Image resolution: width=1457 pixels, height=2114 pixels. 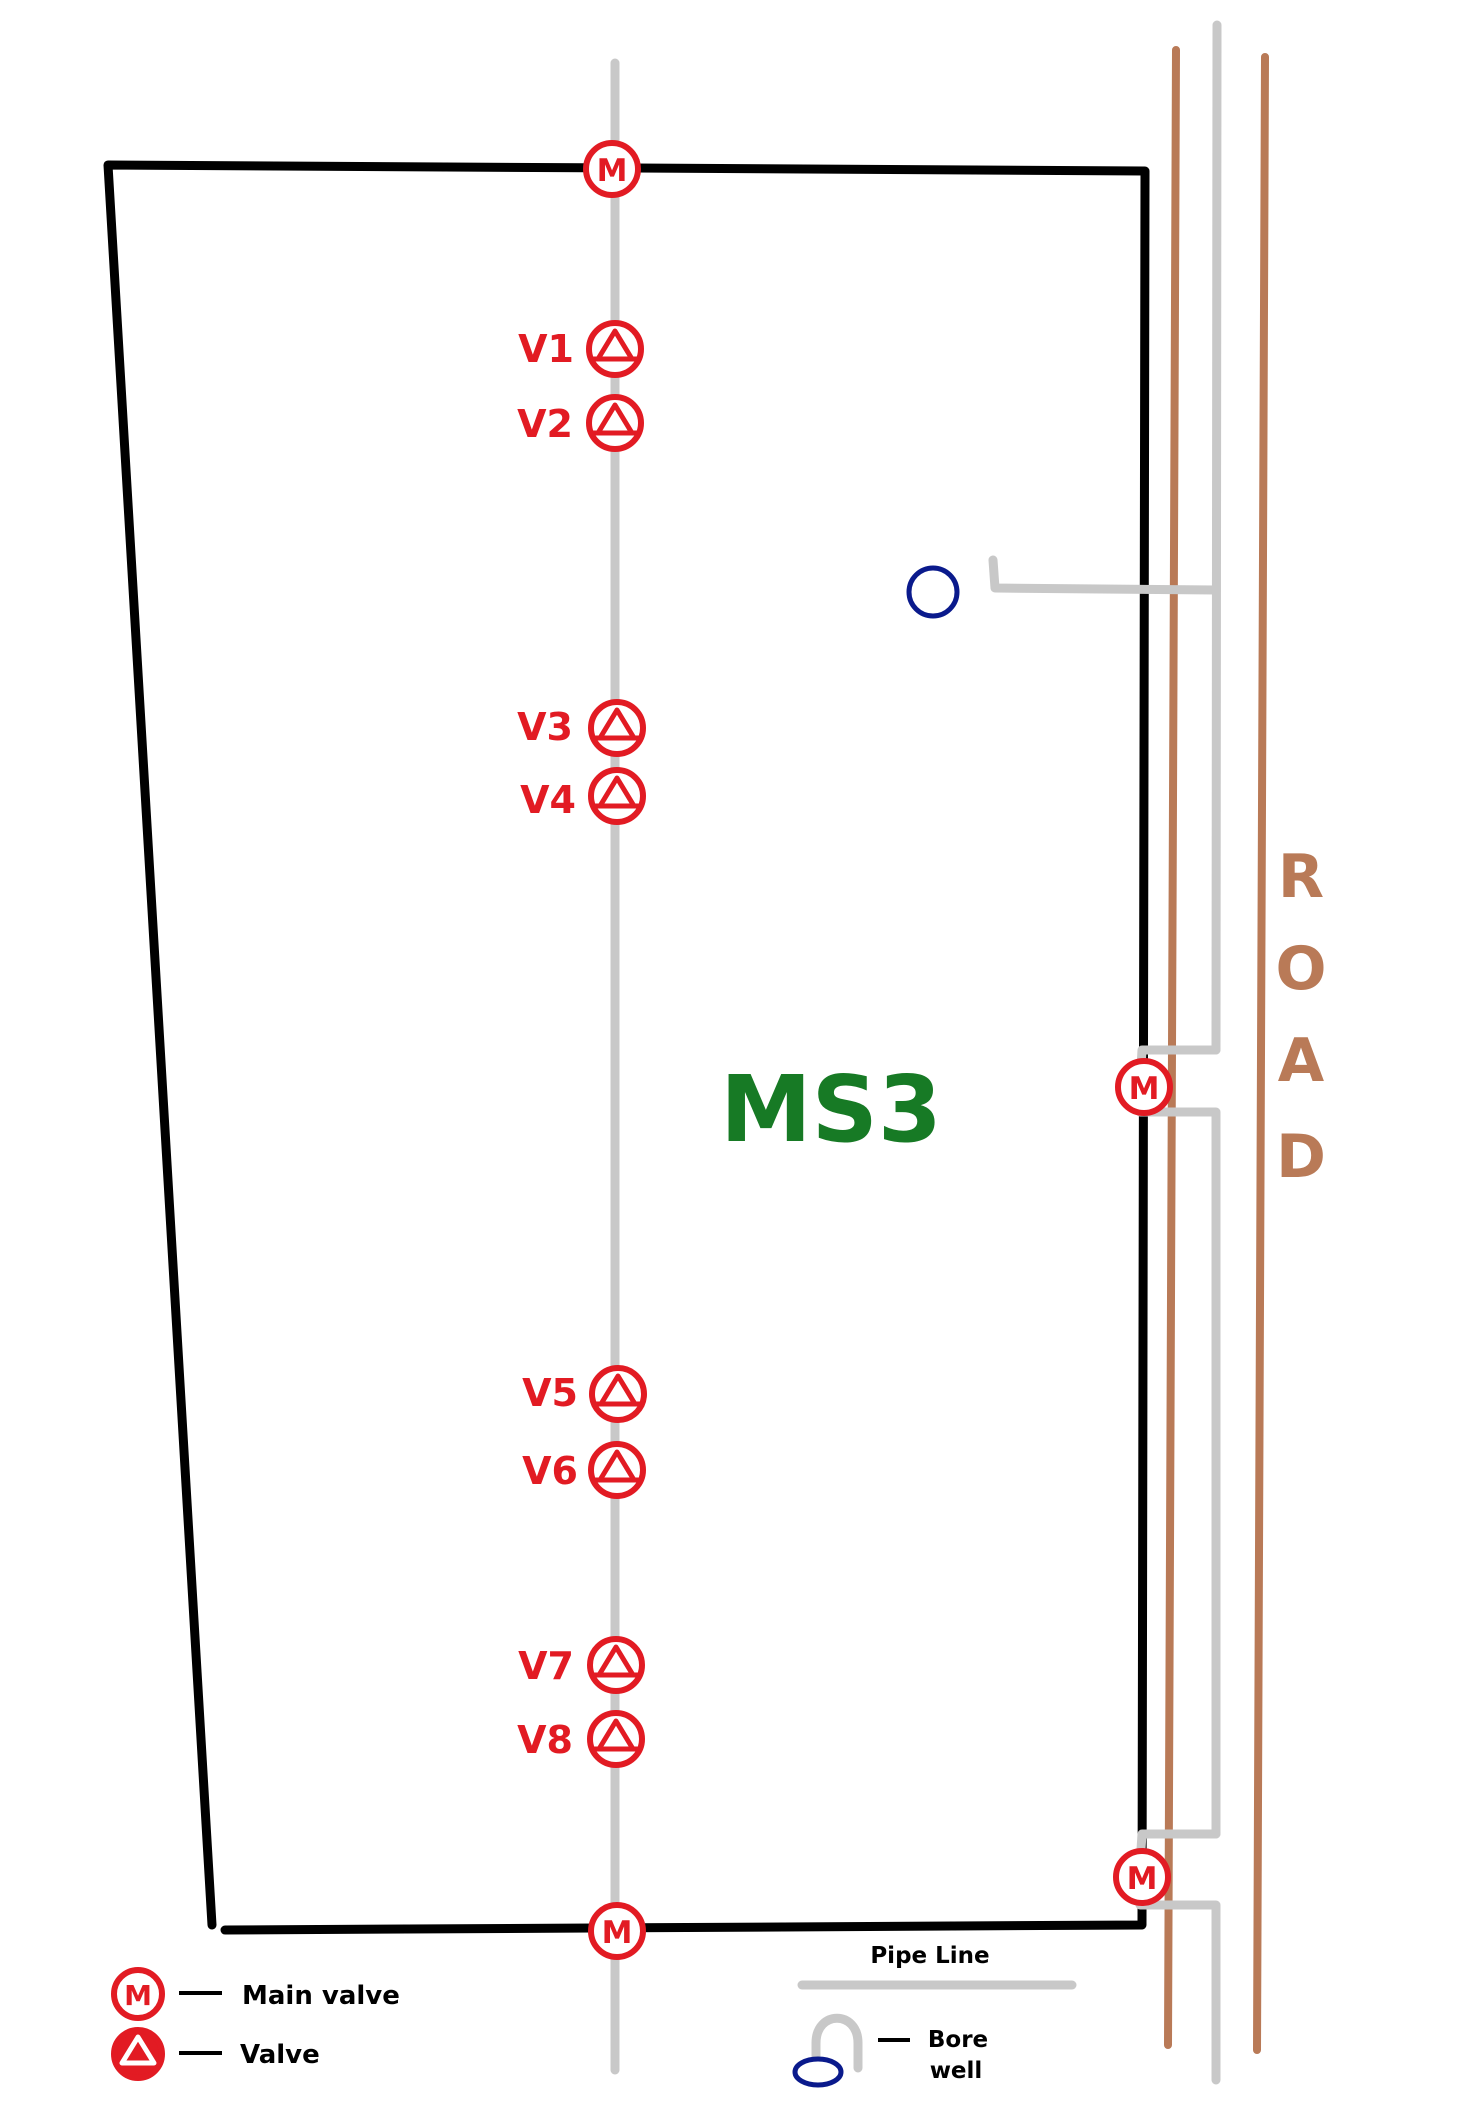 What do you see at coordinates (584, 1394) in the screenshot?
I see `valve-v5: V5` at bounding box center [584, 1394].